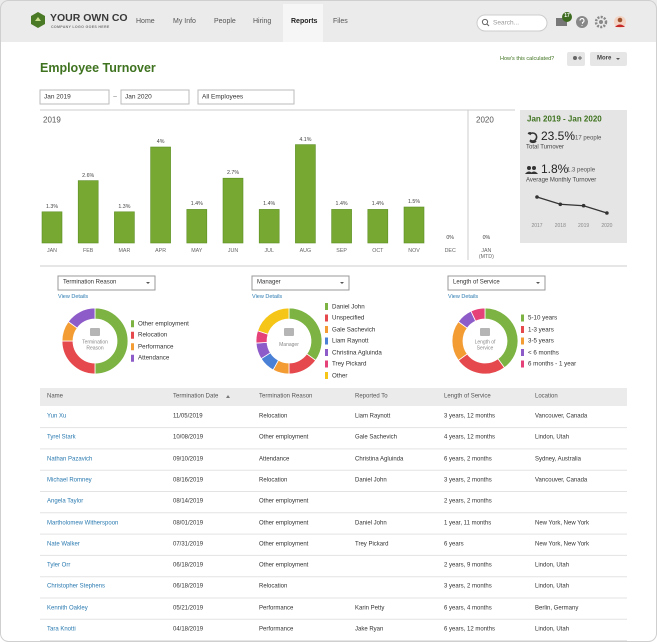 This screenshot has height=642, width=657. What do you see at coordinates (61, 437) in the screenshot?
I see `employee-link: Tyrel Stark` at bounding box center [61, 437].